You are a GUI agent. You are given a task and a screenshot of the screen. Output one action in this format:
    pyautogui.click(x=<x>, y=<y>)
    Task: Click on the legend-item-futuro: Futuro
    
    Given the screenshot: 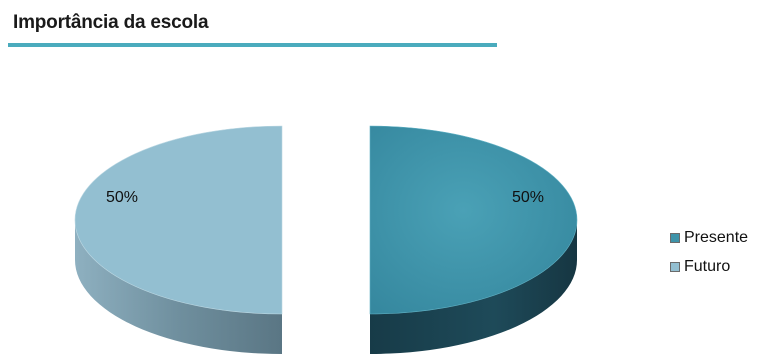 What is the action you would take?
    pyautogui.click(x=709, y=266)
    